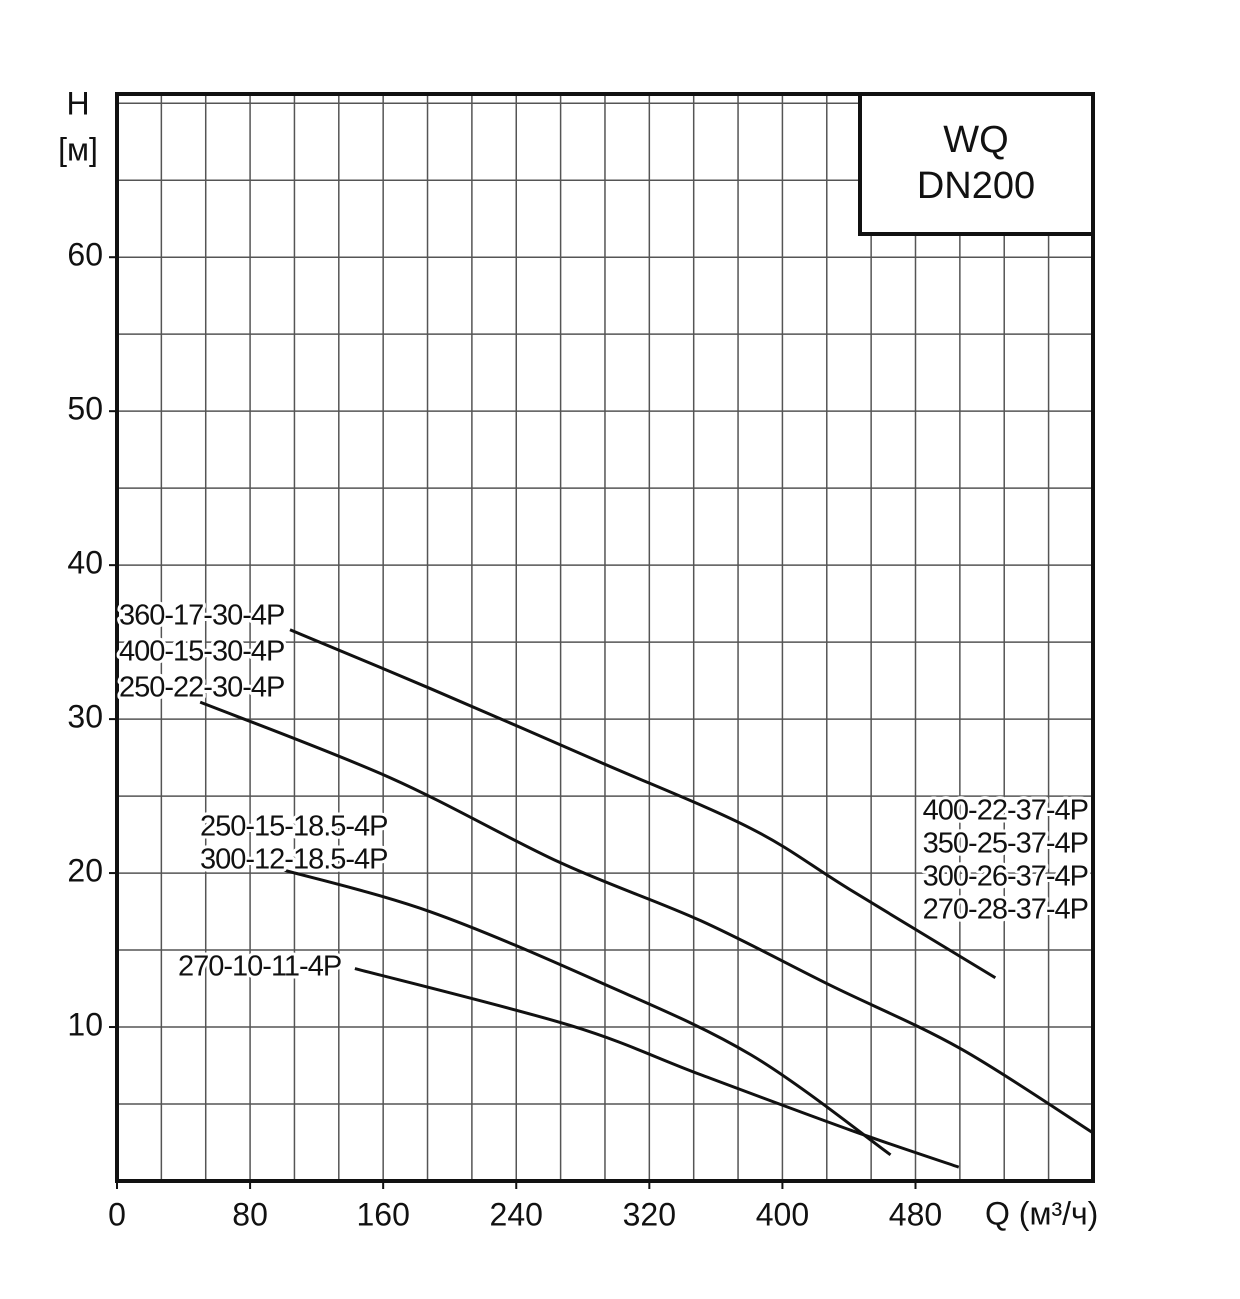  I want to click on curve-label: 400-22-37-4P, so click(1005, 811).